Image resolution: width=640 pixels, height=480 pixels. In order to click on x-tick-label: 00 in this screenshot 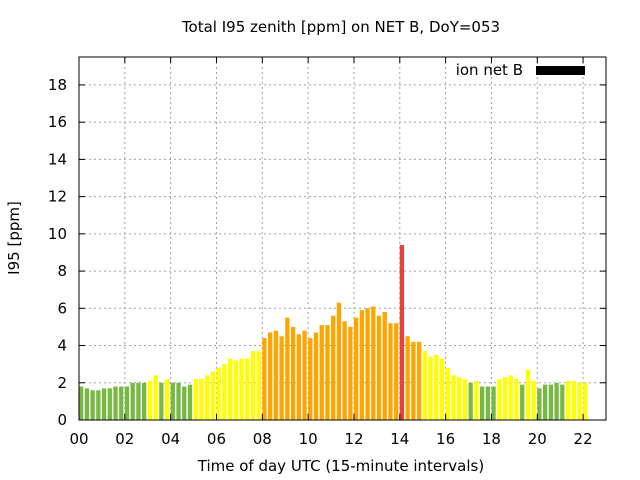, I will do `click(78, 439)`.